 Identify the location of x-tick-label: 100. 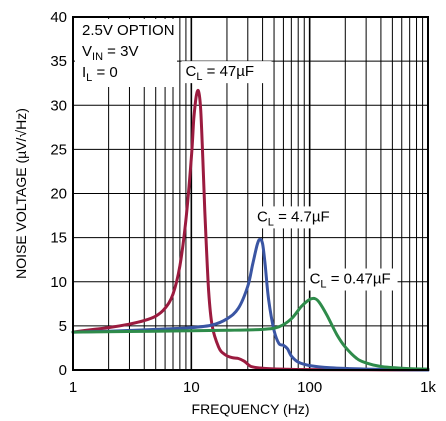
(309, 387).